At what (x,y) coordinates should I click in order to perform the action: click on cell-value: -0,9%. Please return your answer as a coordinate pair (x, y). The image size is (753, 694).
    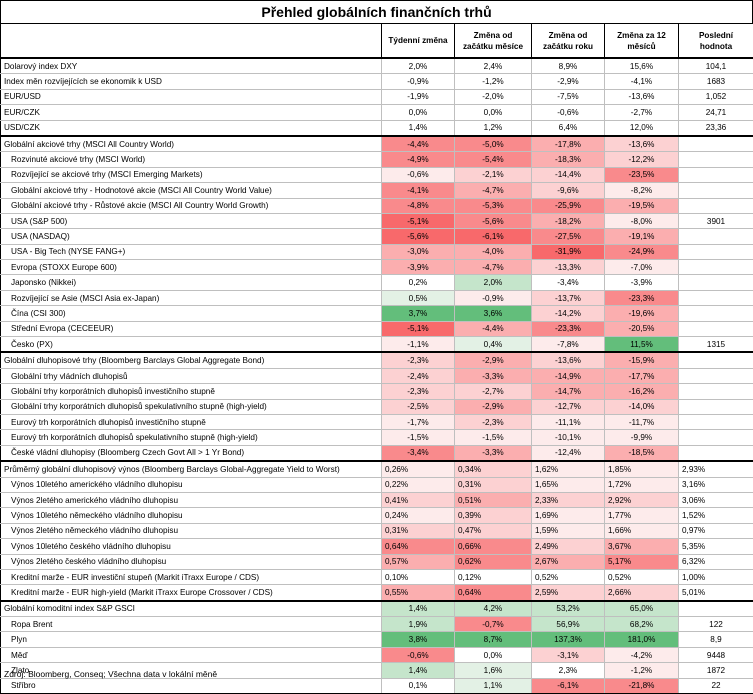
    Looking at the image, I should click on (418, 81).